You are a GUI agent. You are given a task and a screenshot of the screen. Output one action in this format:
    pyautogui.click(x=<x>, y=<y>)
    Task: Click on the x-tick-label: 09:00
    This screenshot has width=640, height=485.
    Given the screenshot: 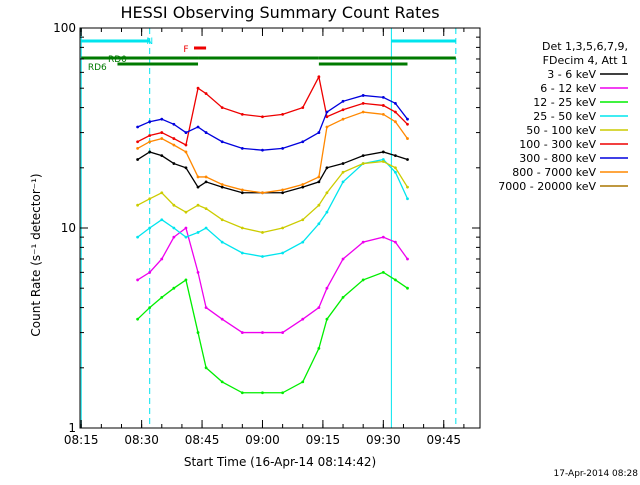 What is the action you would take?
    pyautogui.click(x=262, y=440)
    